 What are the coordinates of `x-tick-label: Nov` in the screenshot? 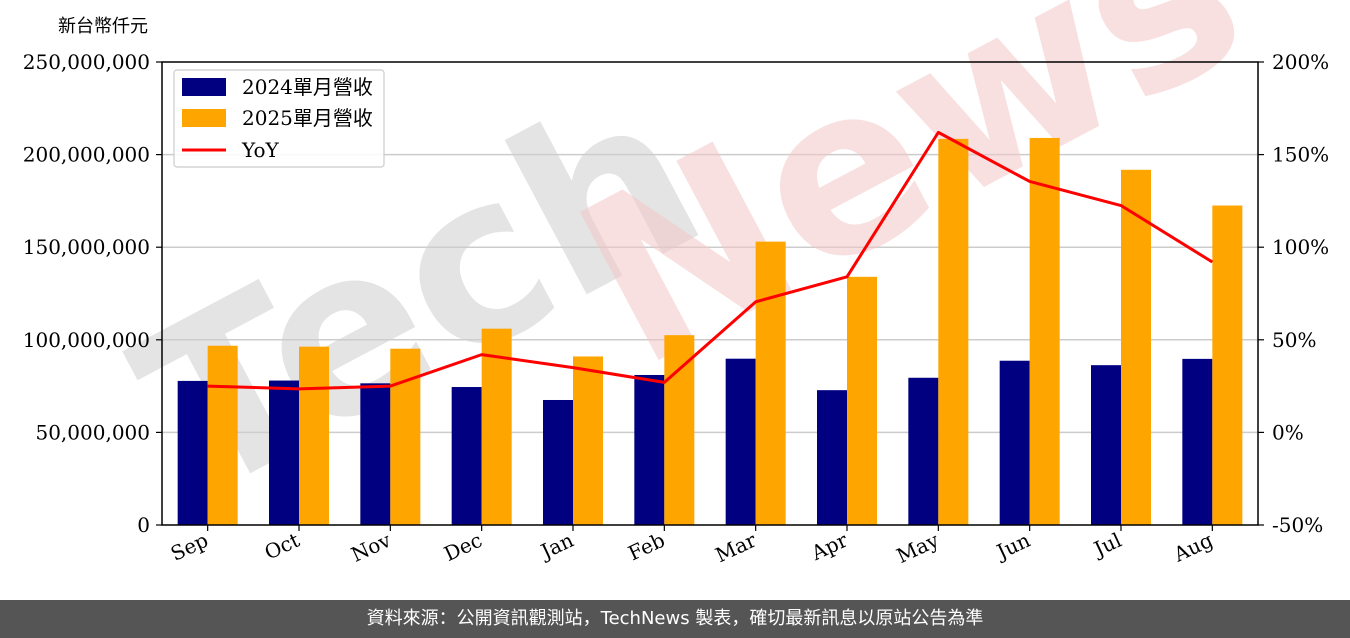 It's located at (371, 546).